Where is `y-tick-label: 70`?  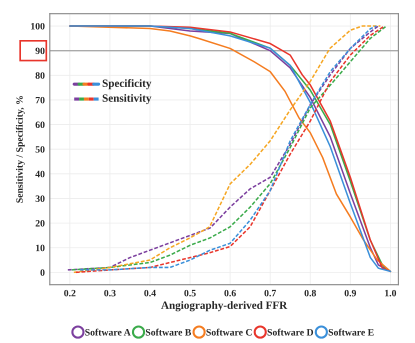
y-tick-label: 70 is located at coordinates (40, 100).